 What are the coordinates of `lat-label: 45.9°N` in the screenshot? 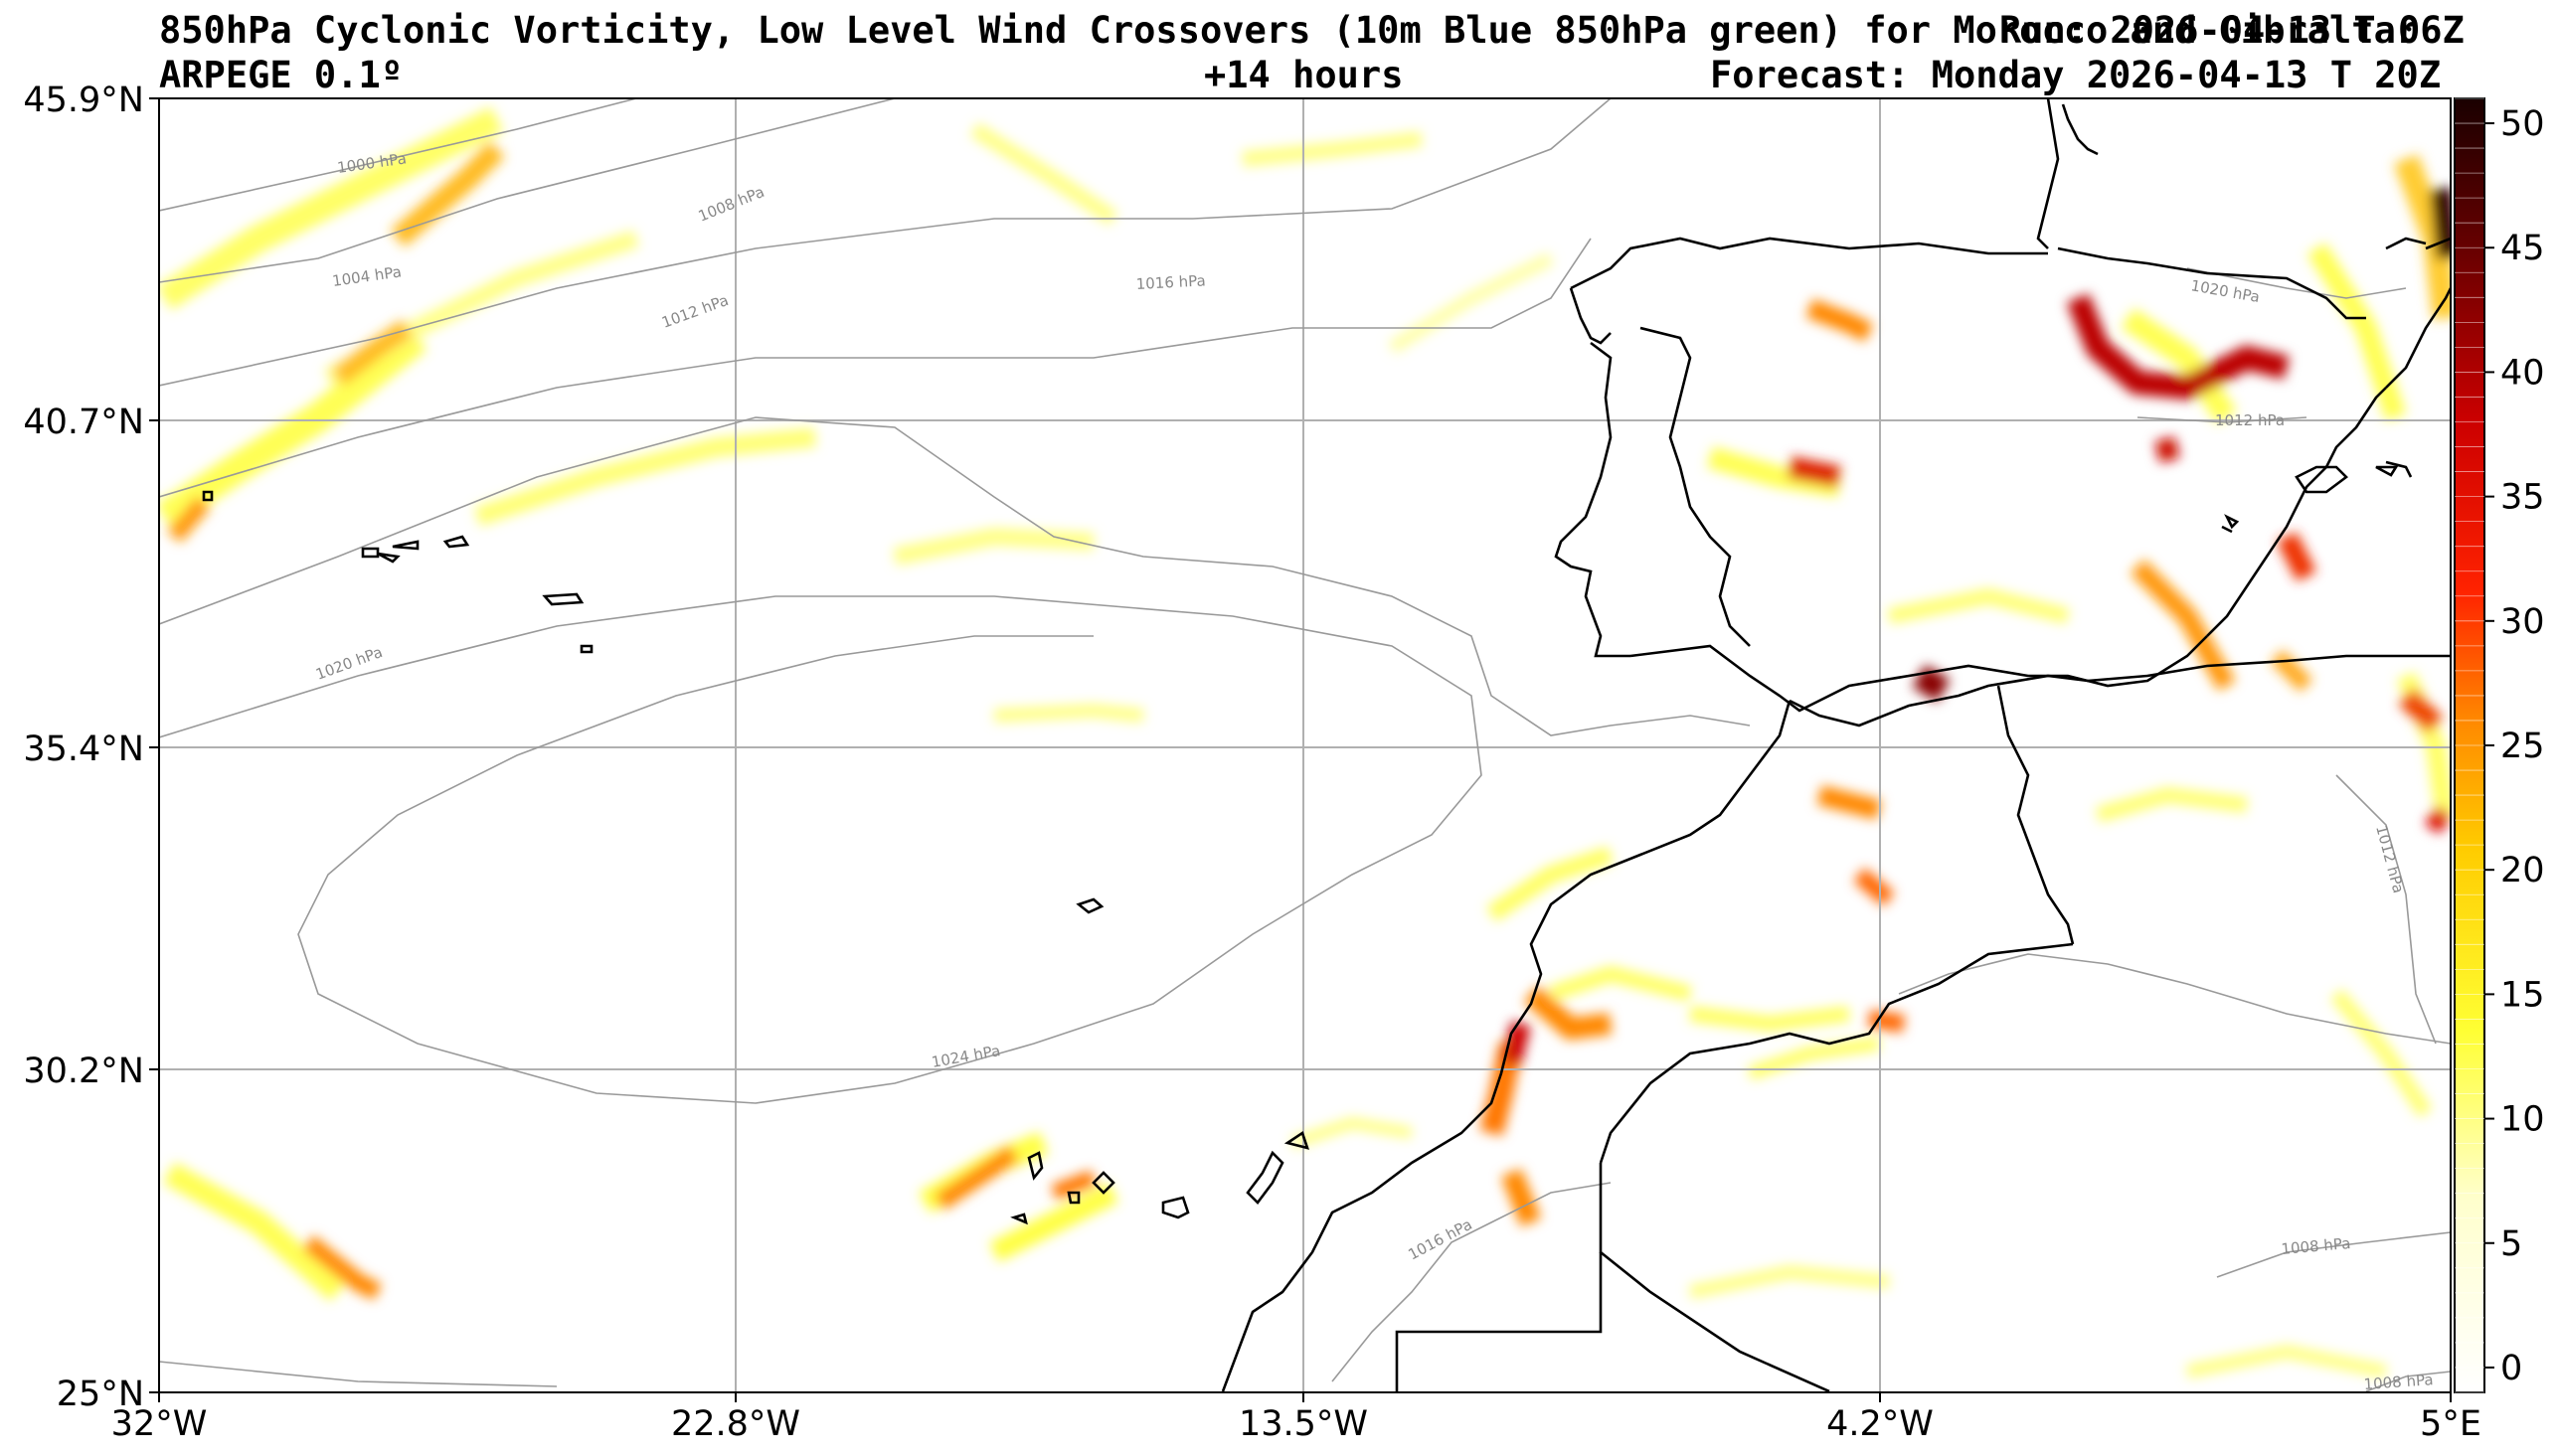 It's located at (83, 100).